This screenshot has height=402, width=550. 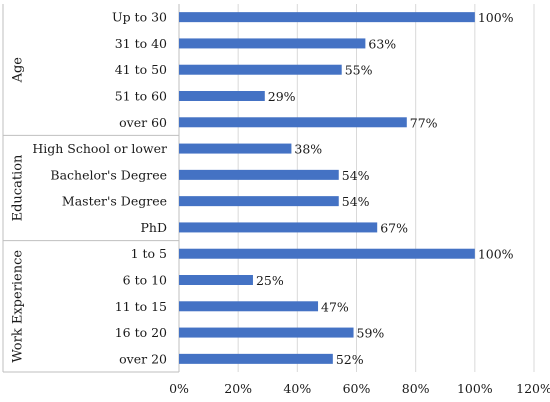 I want to click on category-label: Bachelor's Degree, so click(x=108, y=174).